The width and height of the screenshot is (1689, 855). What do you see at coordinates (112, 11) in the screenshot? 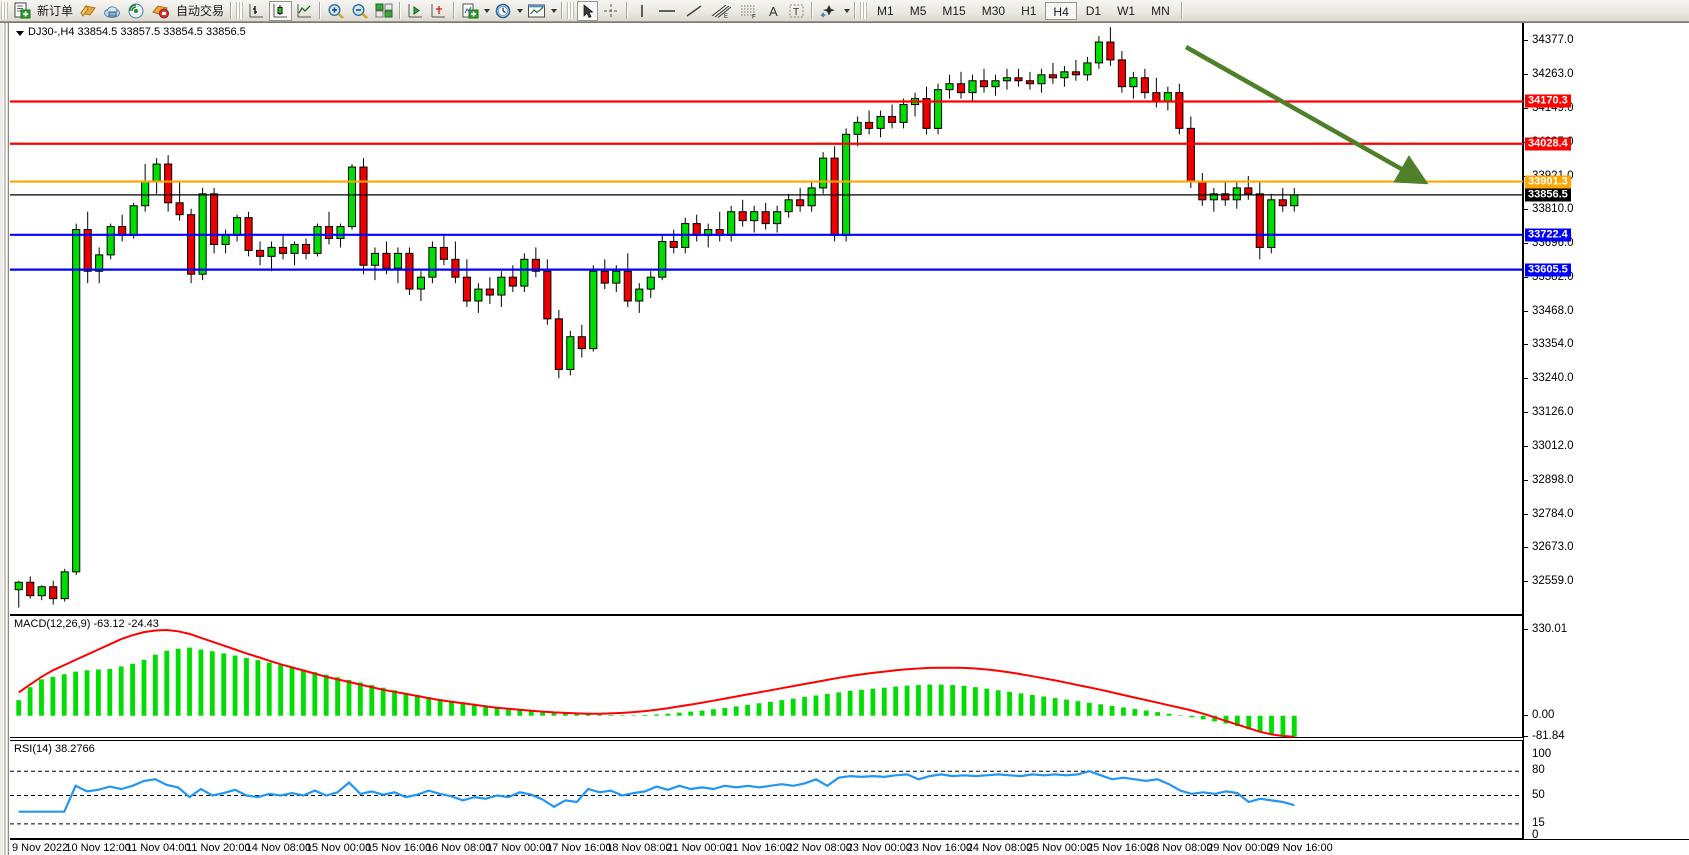
I see `data-window-icon` at bounding box center [112, 11].